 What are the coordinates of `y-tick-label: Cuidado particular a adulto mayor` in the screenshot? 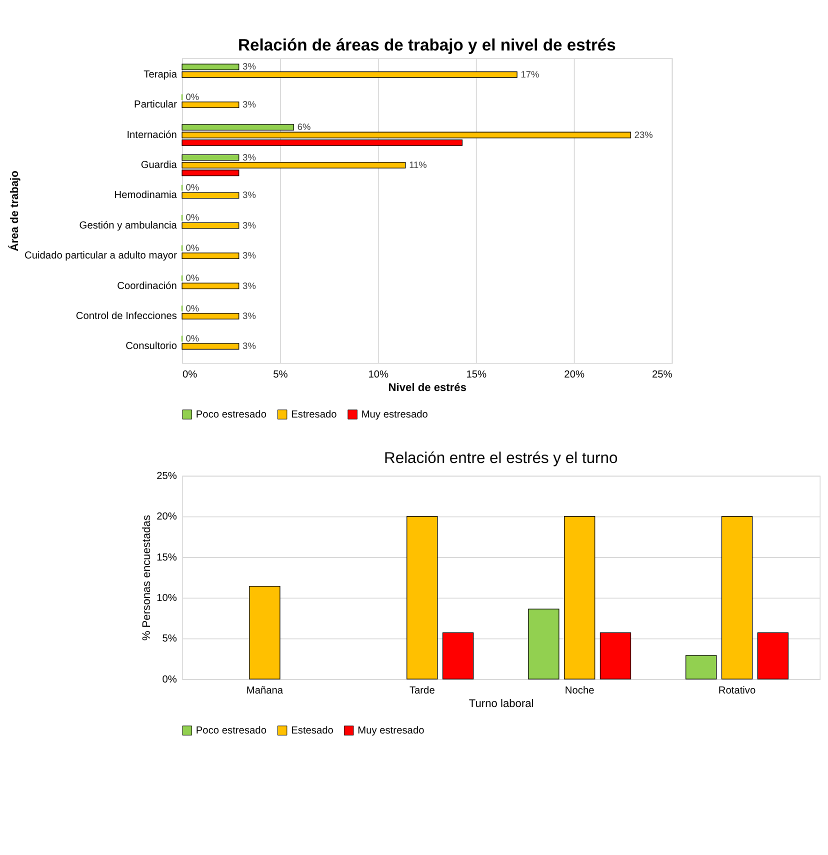 It's located at (101, 256).